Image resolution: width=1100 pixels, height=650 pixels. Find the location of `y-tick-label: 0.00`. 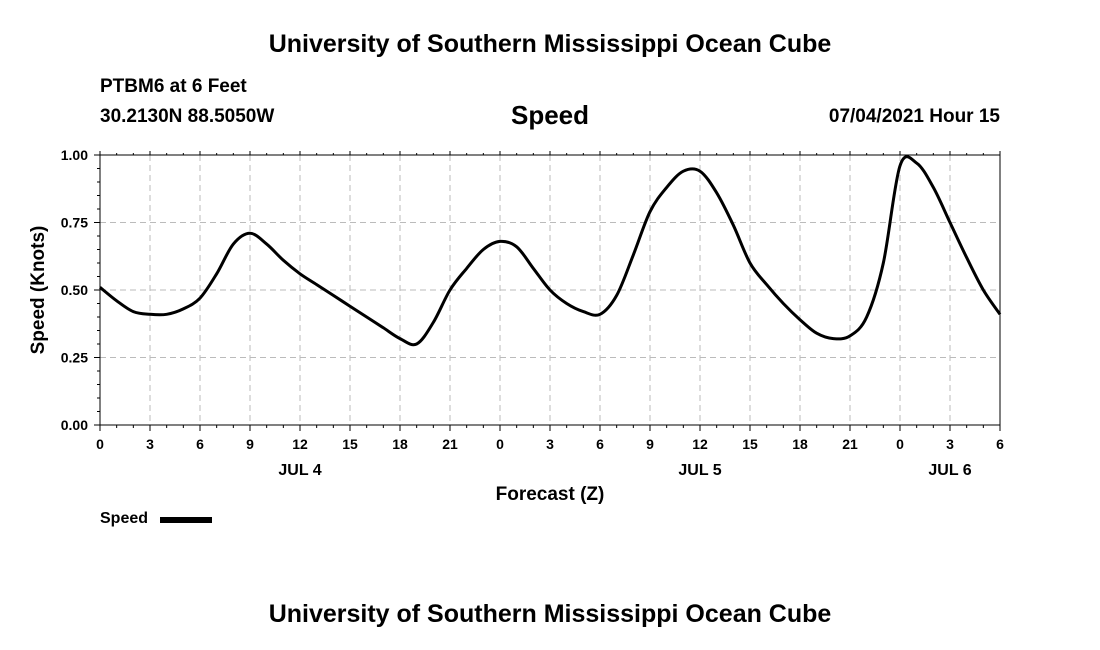

y-tick-label: 0.00 is located at coordinates (74, 425).